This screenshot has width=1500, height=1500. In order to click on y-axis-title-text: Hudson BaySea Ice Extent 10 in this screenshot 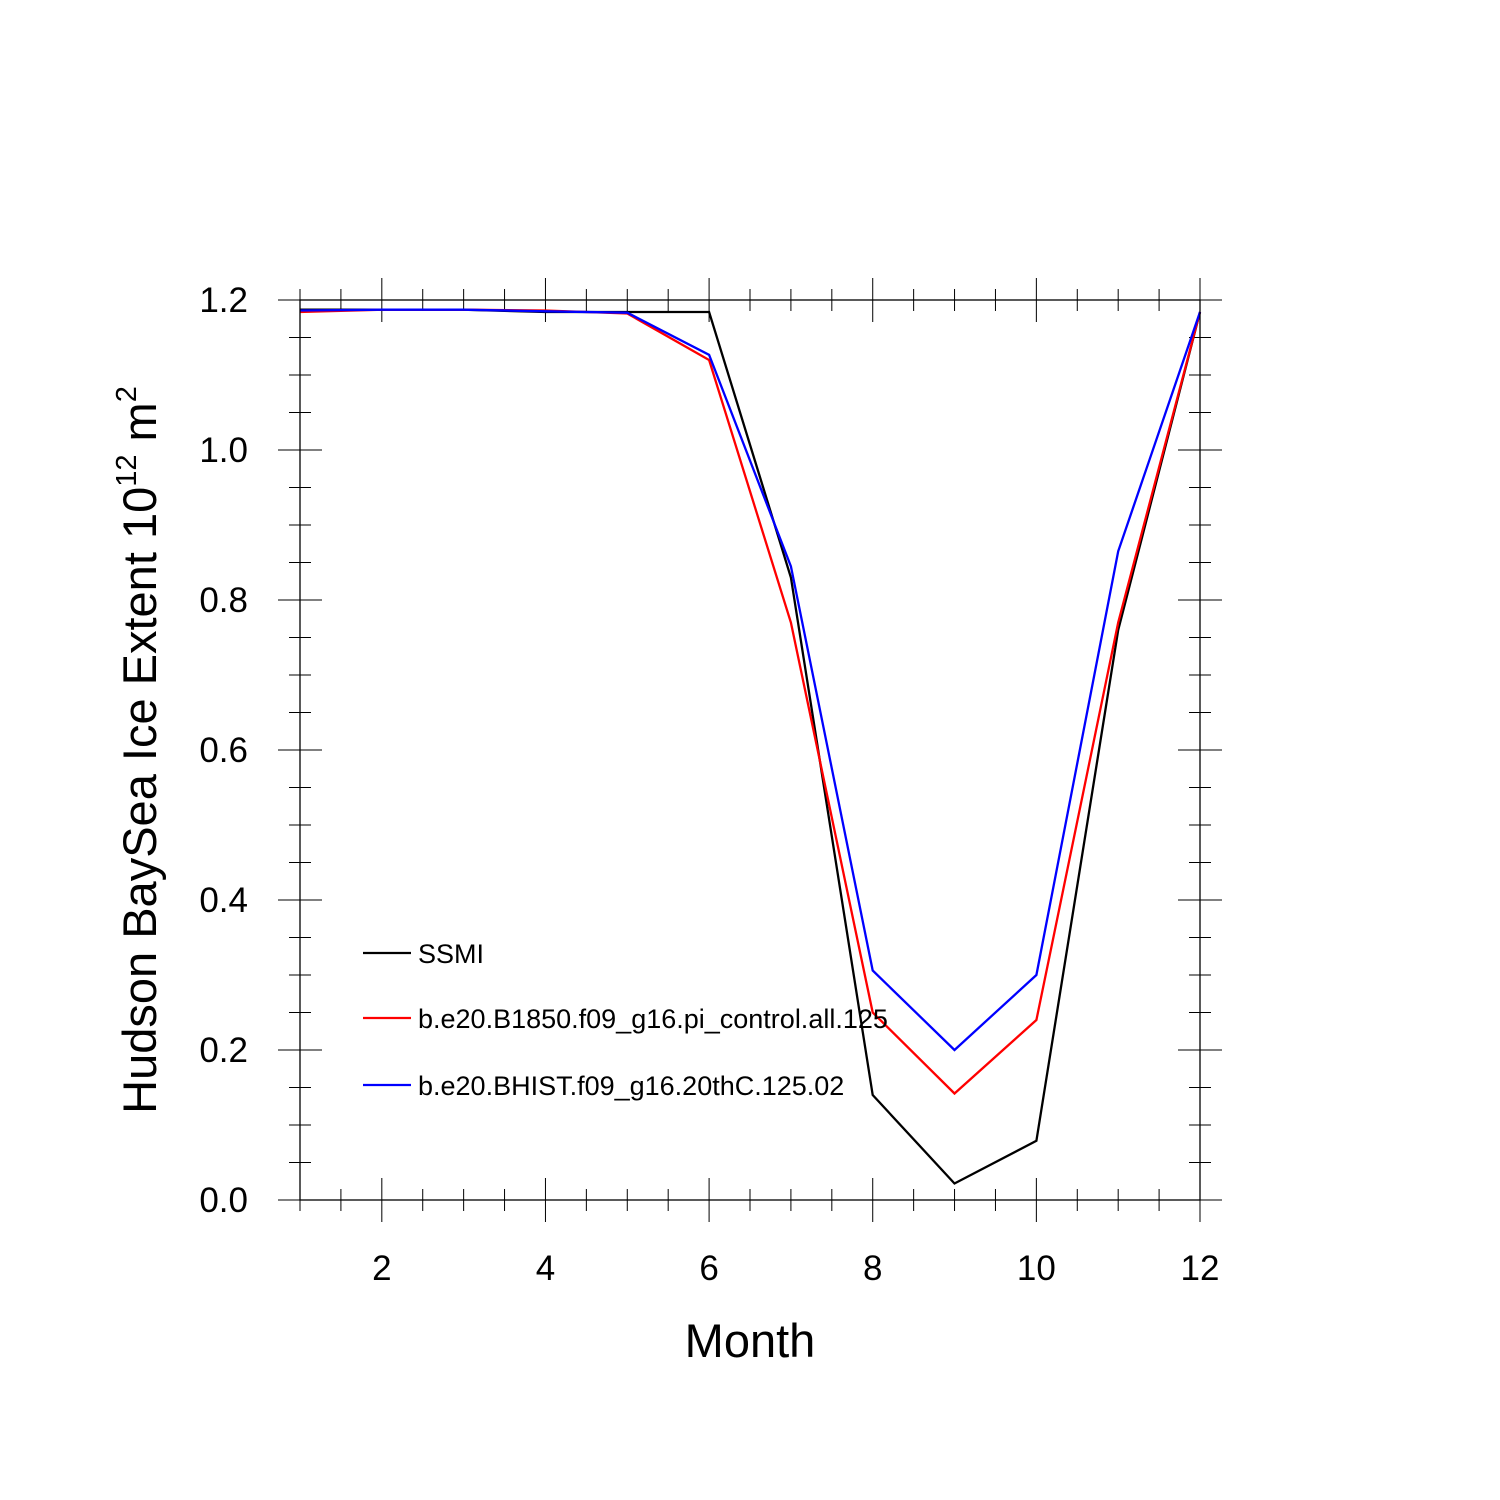, I will do `click(139, 800)`.